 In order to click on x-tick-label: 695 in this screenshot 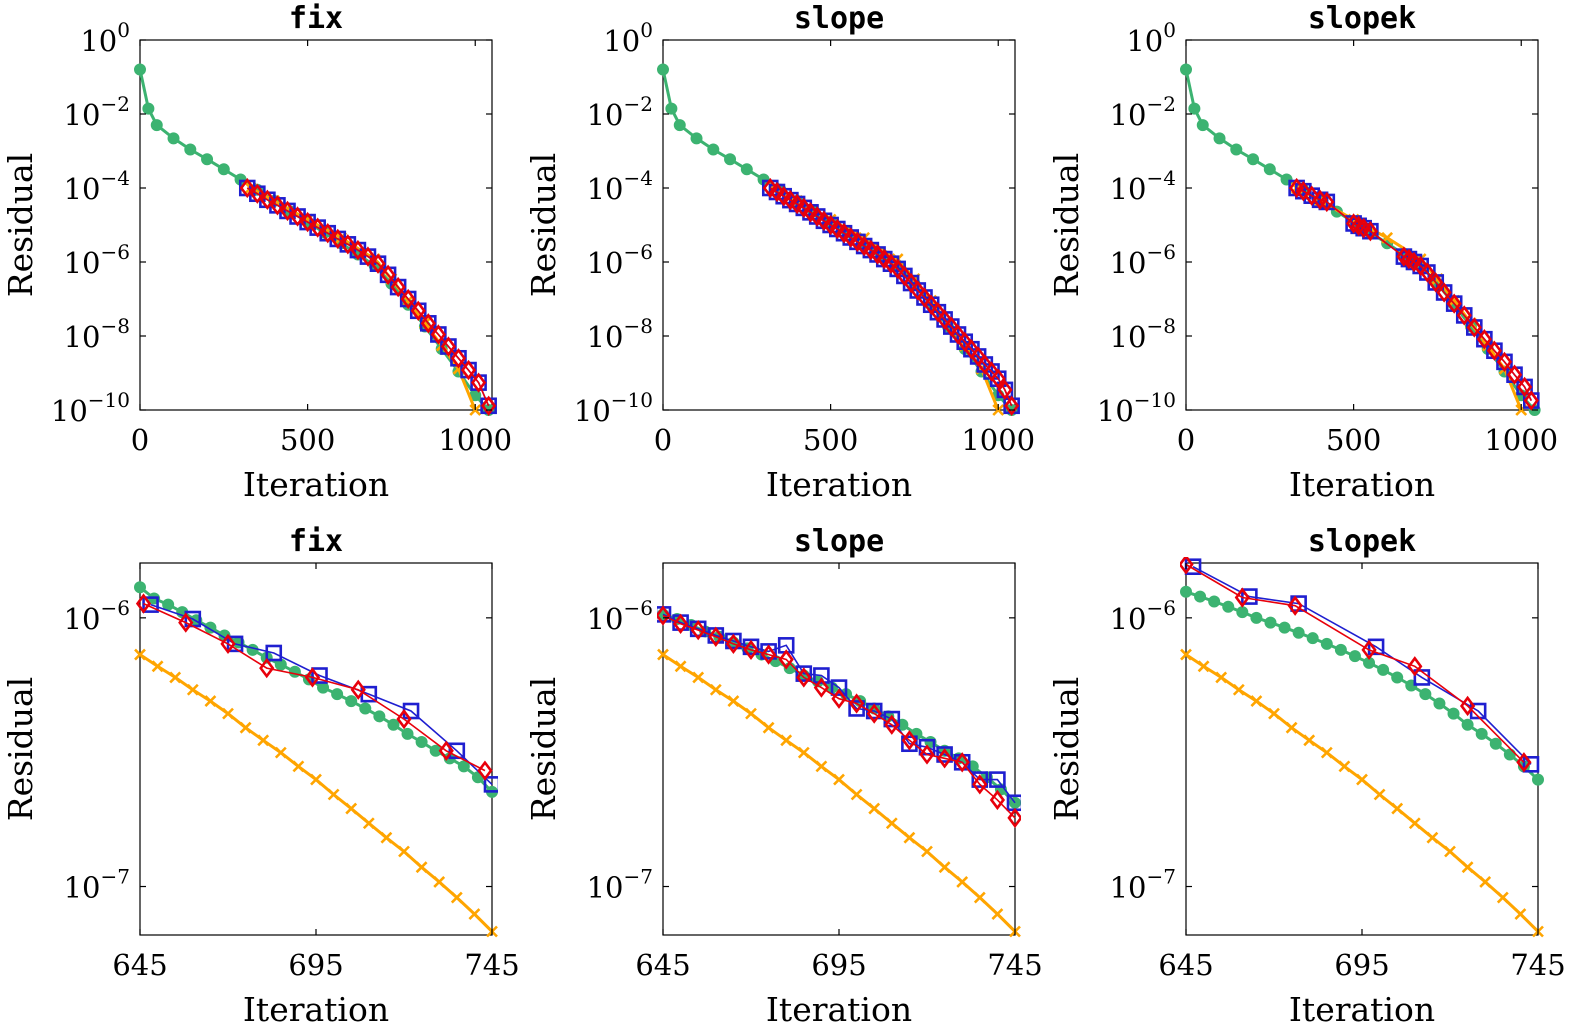, I will do `click(838, 965)`.